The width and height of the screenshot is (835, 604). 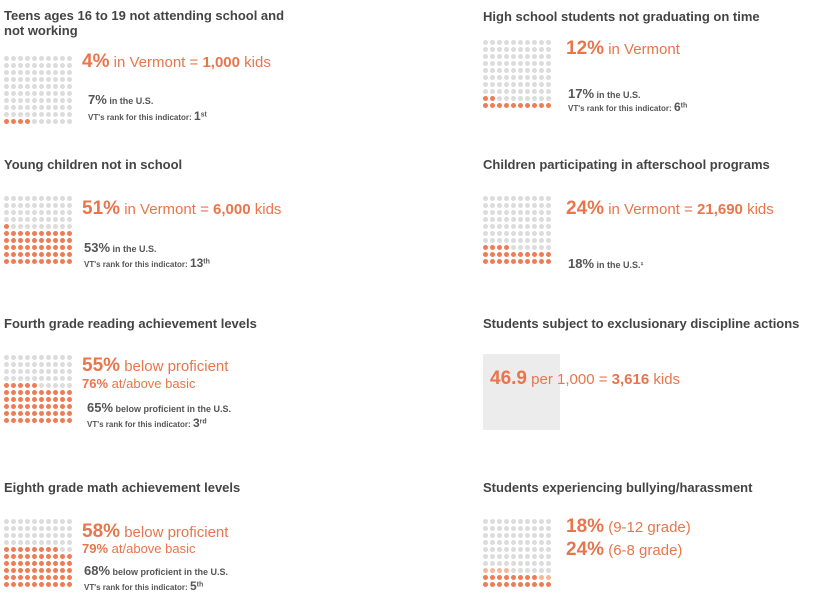 I want to click on basic-pct: 79%, so click(x=95, y=548).